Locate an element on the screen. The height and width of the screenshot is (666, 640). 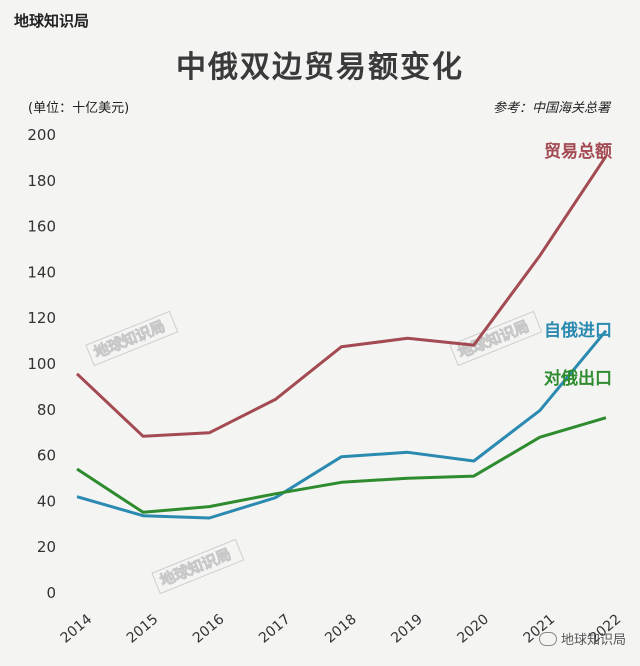
x-tick-label: 2017 is located at coordinates (275, 628).